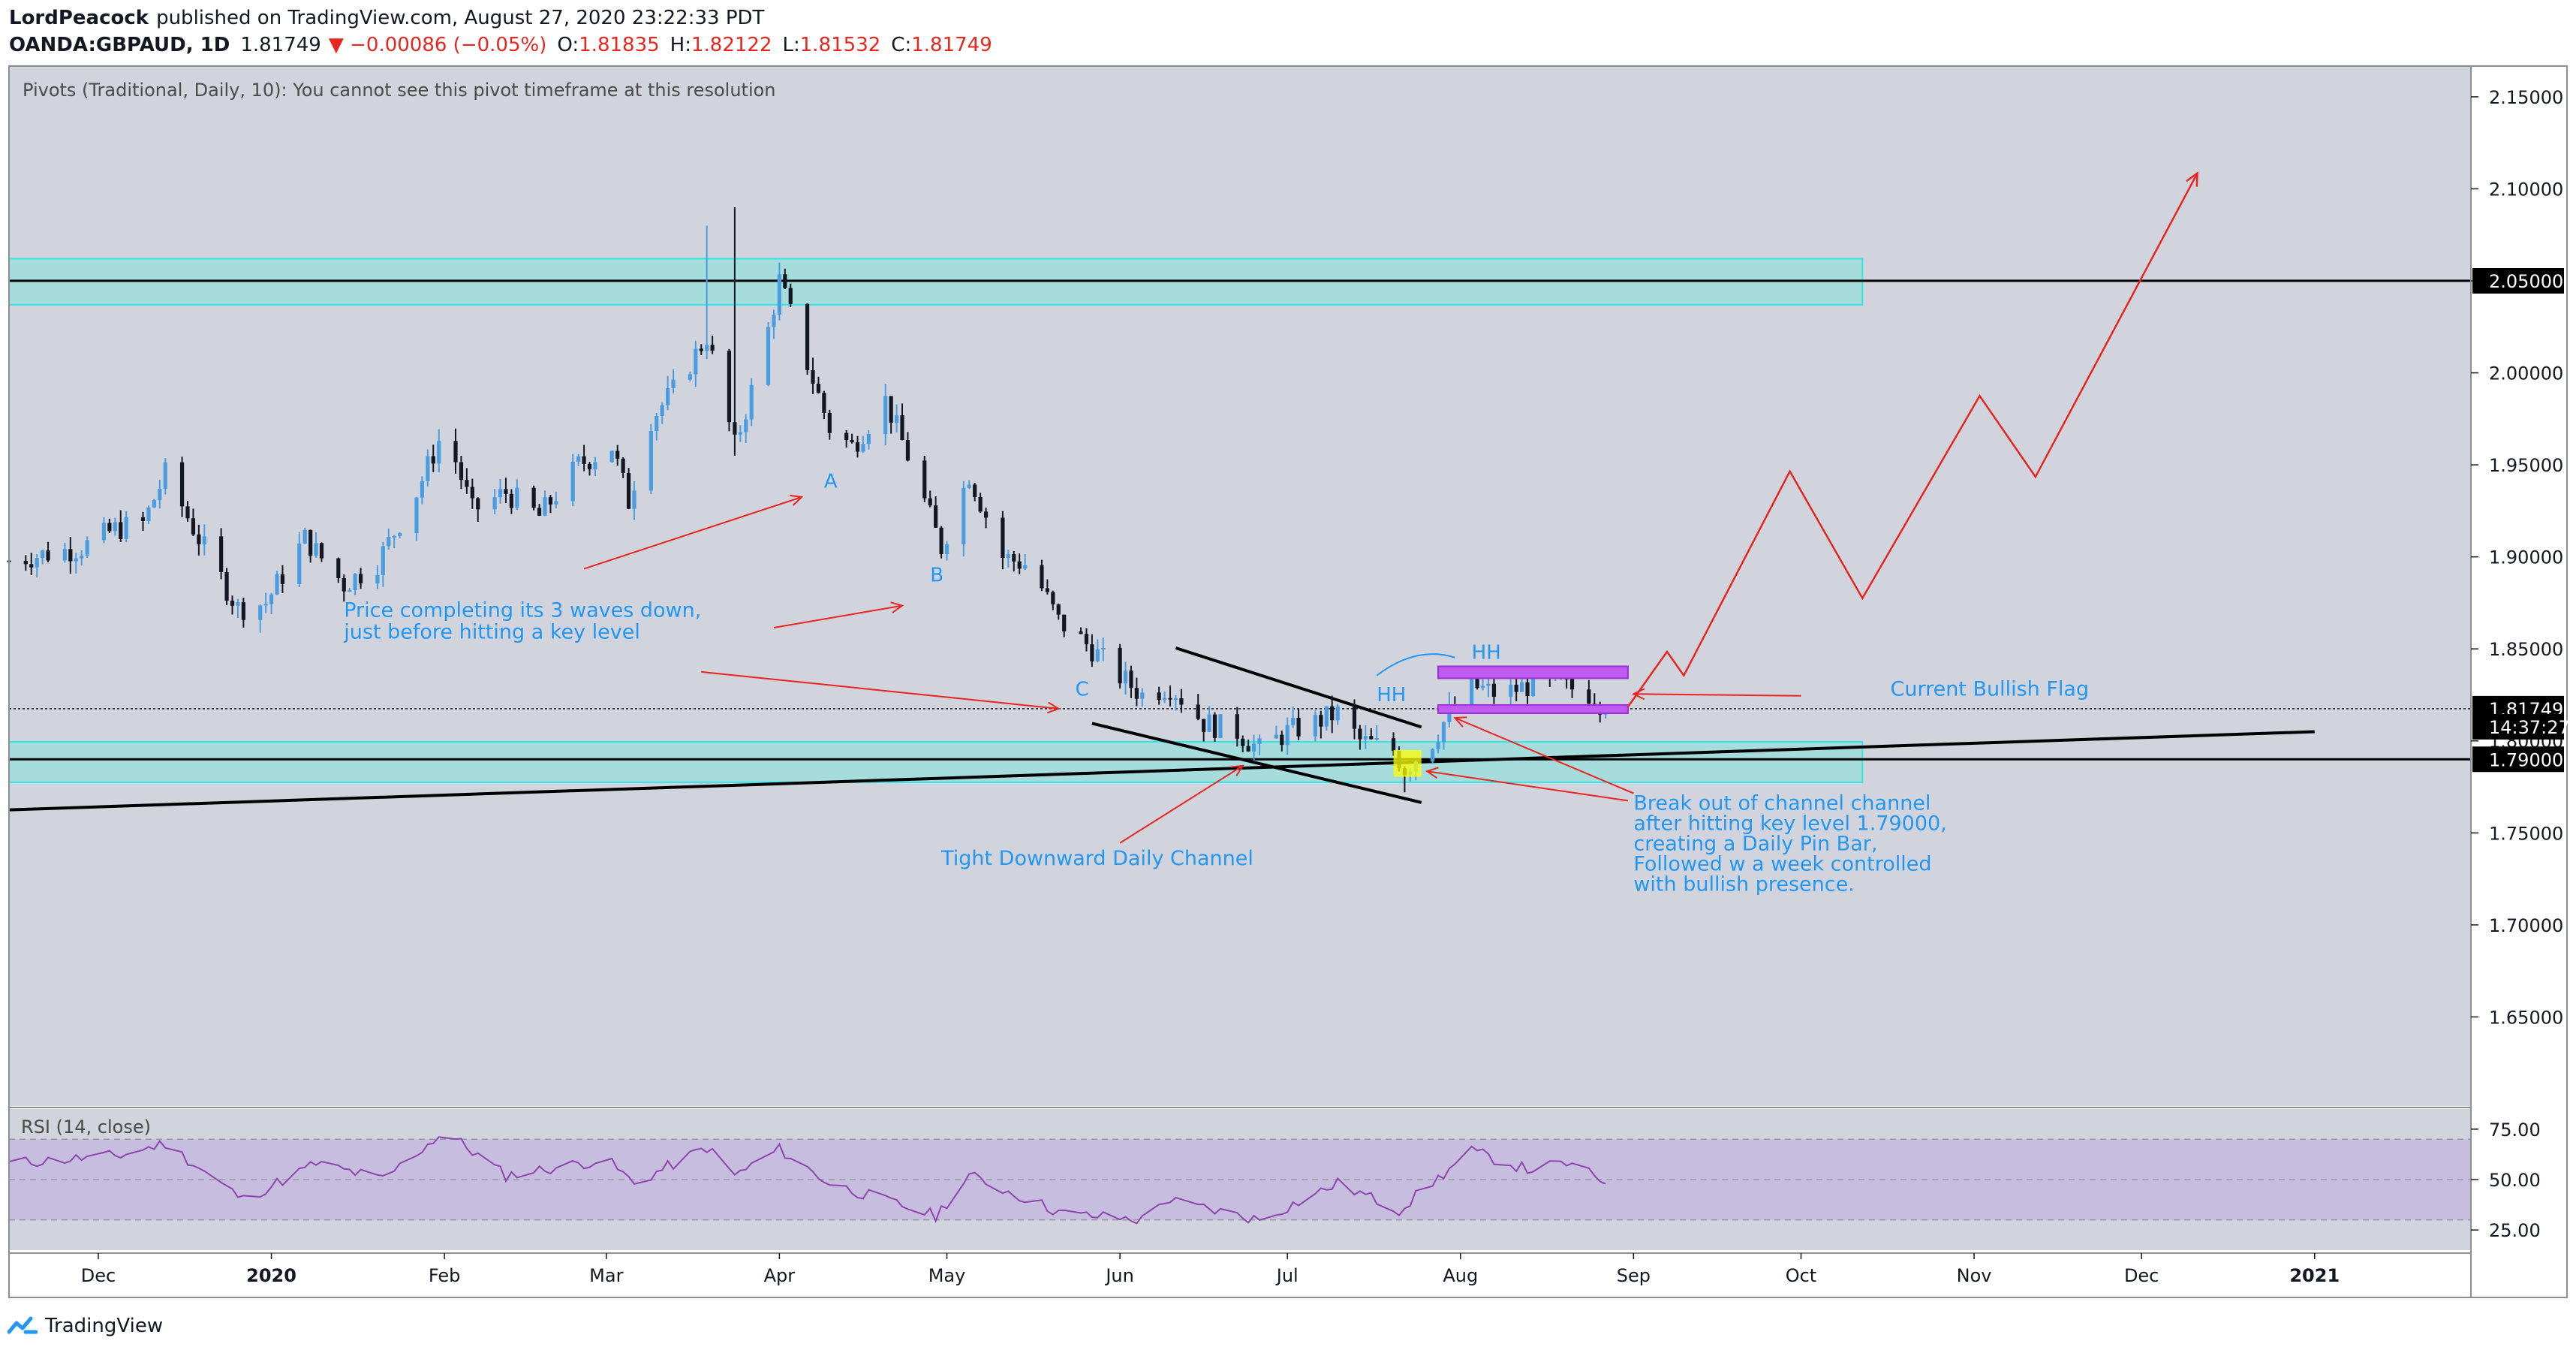  What do you see at coordinates (1533, 672) in the screenshot?
I see `flag-top-box` at bounding box center [1533, 672].